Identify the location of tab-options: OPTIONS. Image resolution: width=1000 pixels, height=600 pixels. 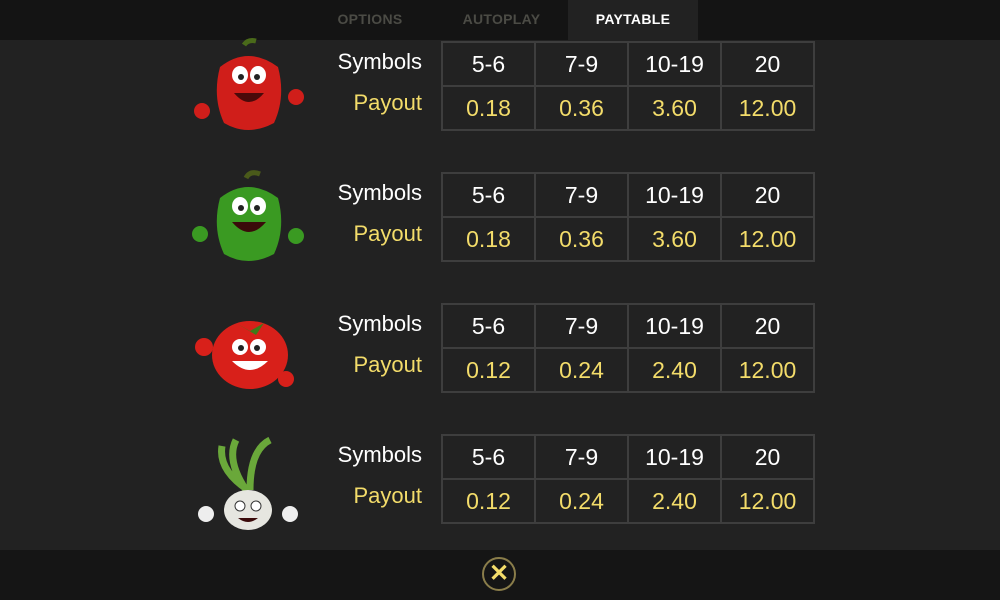
(370, 19).